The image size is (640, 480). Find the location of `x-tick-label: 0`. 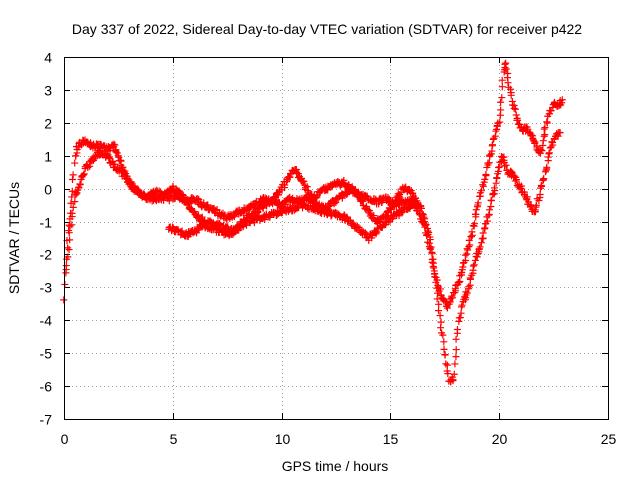

x-tick-label: 0 is located at coordinates (65, 439).